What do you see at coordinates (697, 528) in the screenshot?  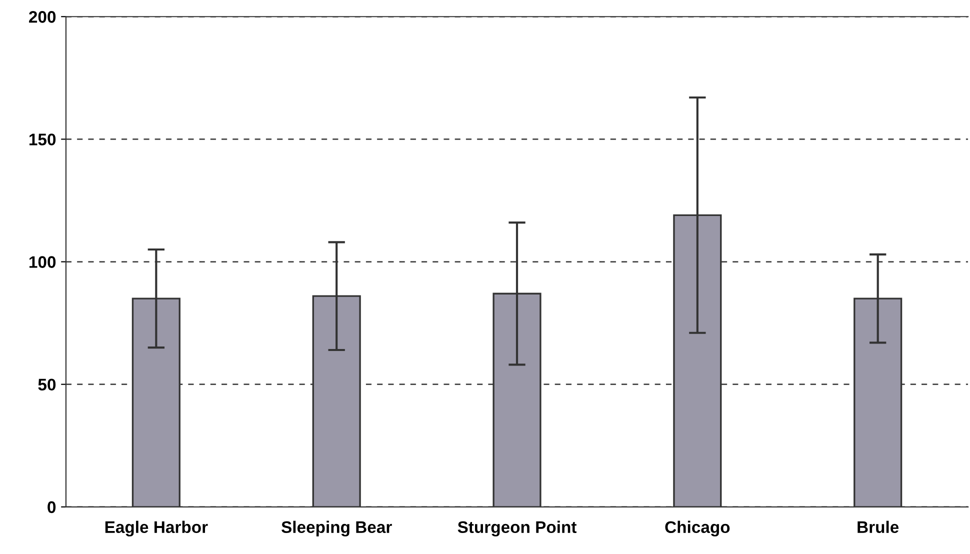 I see `x-tick-label: Chicago` at bounding box center [697, 528].